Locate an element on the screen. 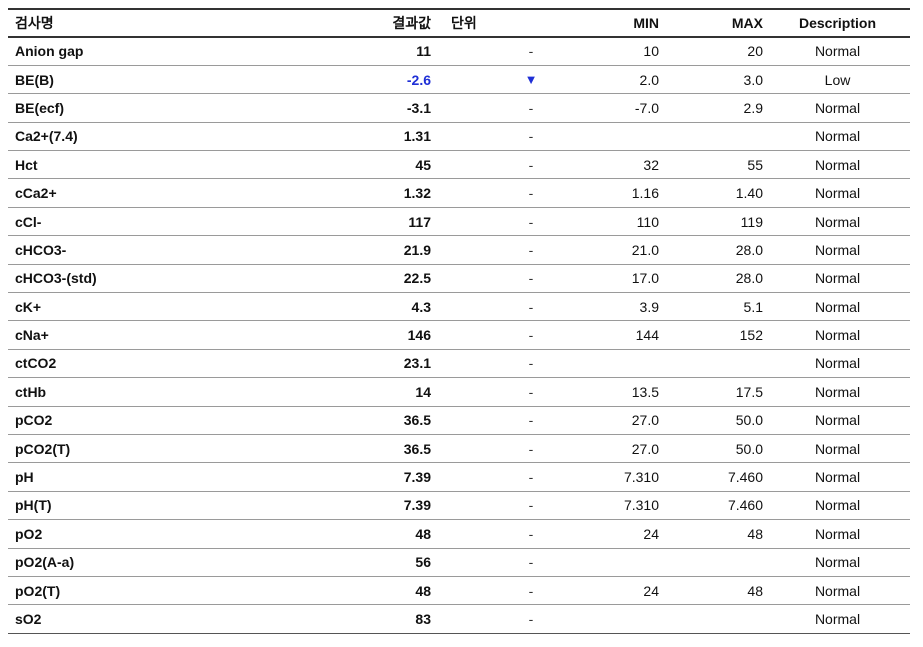  table-row: ctHb 14 -13.5 17.5 Normal is located at coordinates (459, 392).